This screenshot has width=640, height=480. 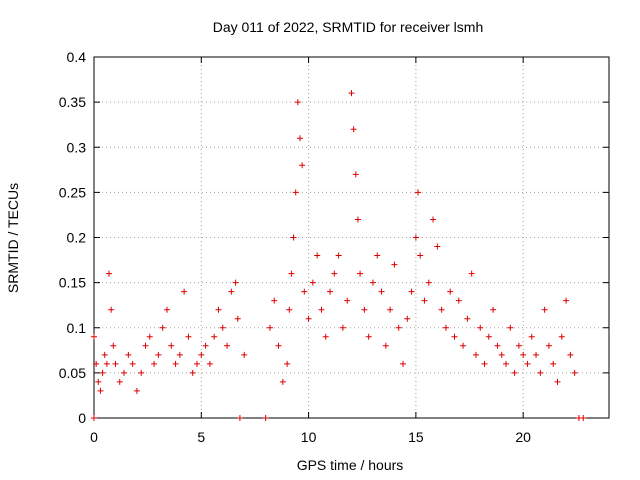 What do you see at coordinates (72, 192) in the screenshot?
I see `y-tick-label: 0.25` at bounding box center [72, 192].